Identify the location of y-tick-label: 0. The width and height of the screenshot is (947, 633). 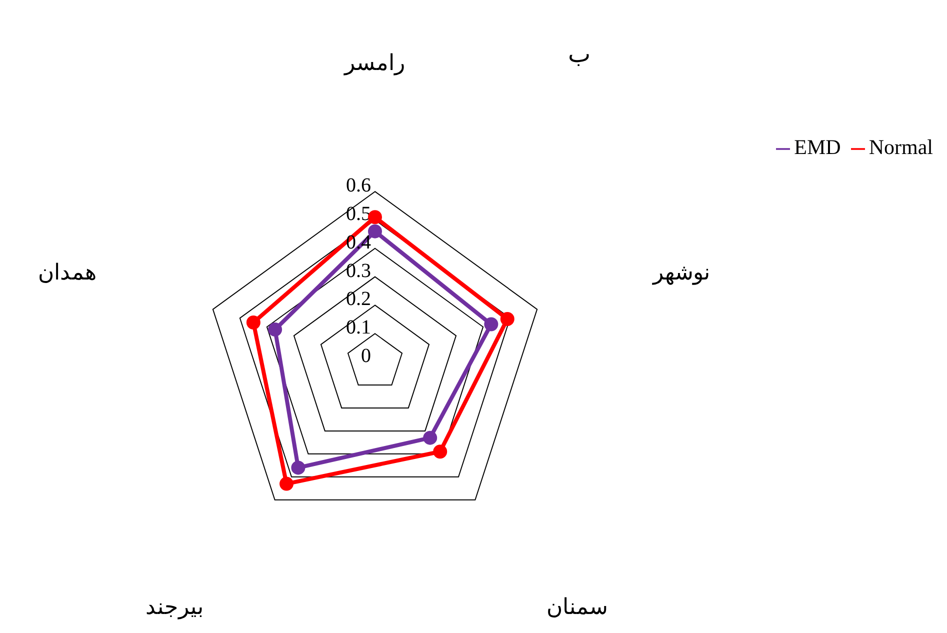
(366, 356).